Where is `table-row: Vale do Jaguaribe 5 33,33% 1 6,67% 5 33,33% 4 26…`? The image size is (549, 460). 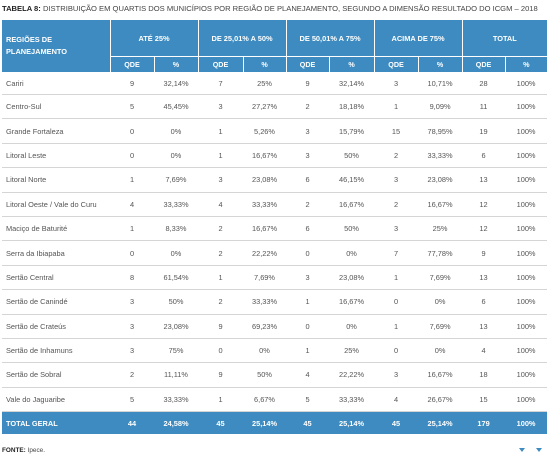
table-row: Vale do Jaguaribe 5 33,33% 1 6,67% 5 33,33% 4 26… is located at coordinates (275, 400).